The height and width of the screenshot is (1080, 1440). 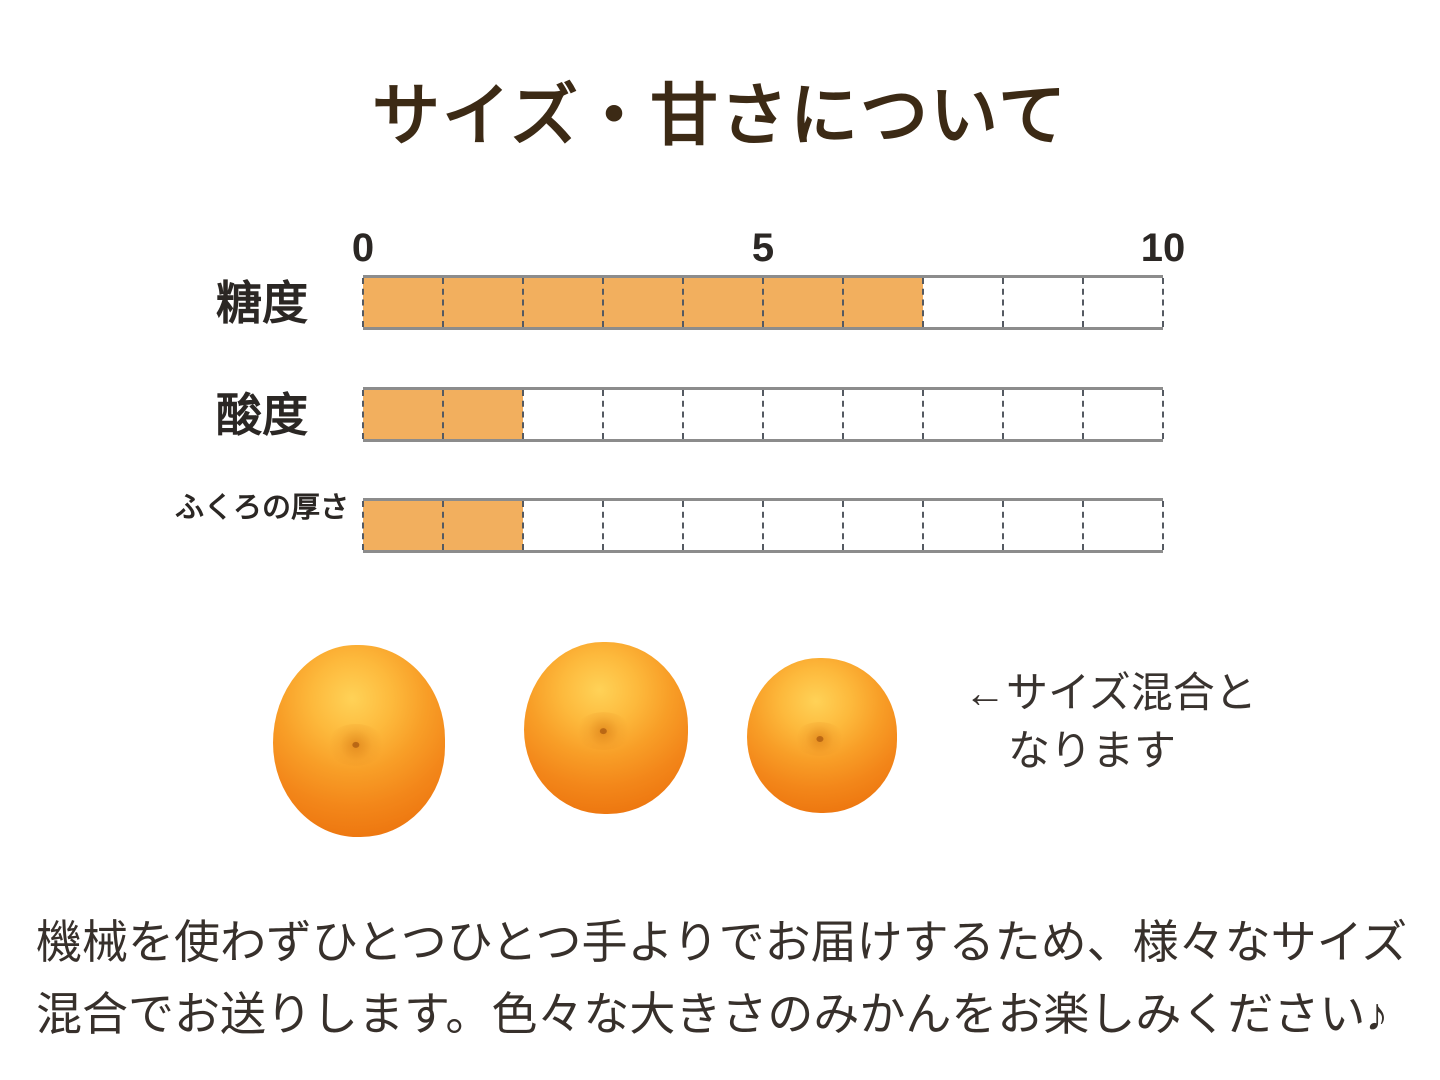 What do you see at coordinates (1110, 722) in the screenshot?
I see `size-mixed-note: ←サイズ混合と なります` at bounding box center [1110, 722].